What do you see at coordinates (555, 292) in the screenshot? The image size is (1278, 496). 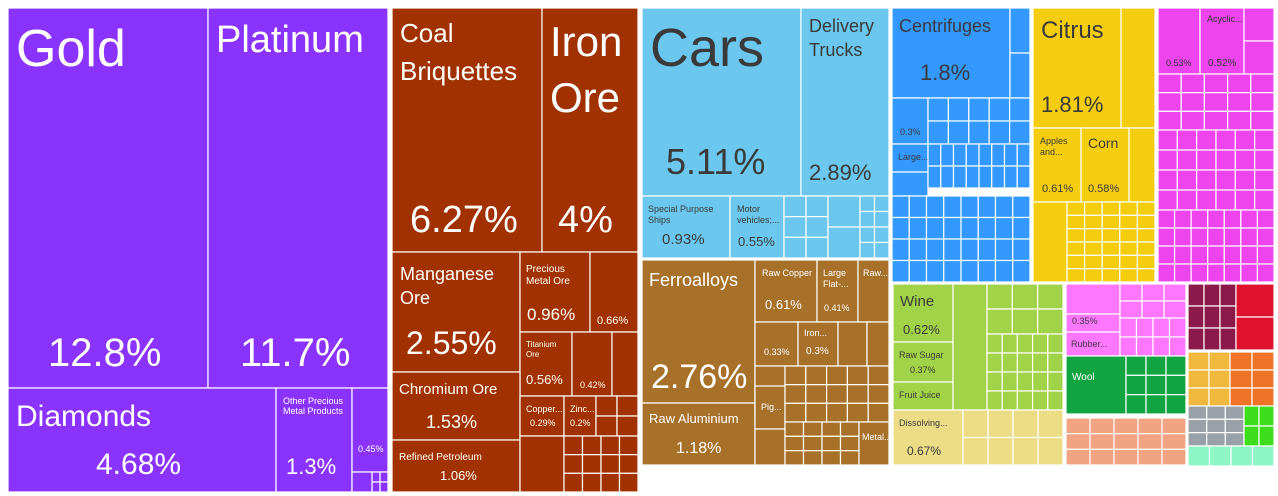 I see `cell-precious-ore` at bounding box center [555, 292].